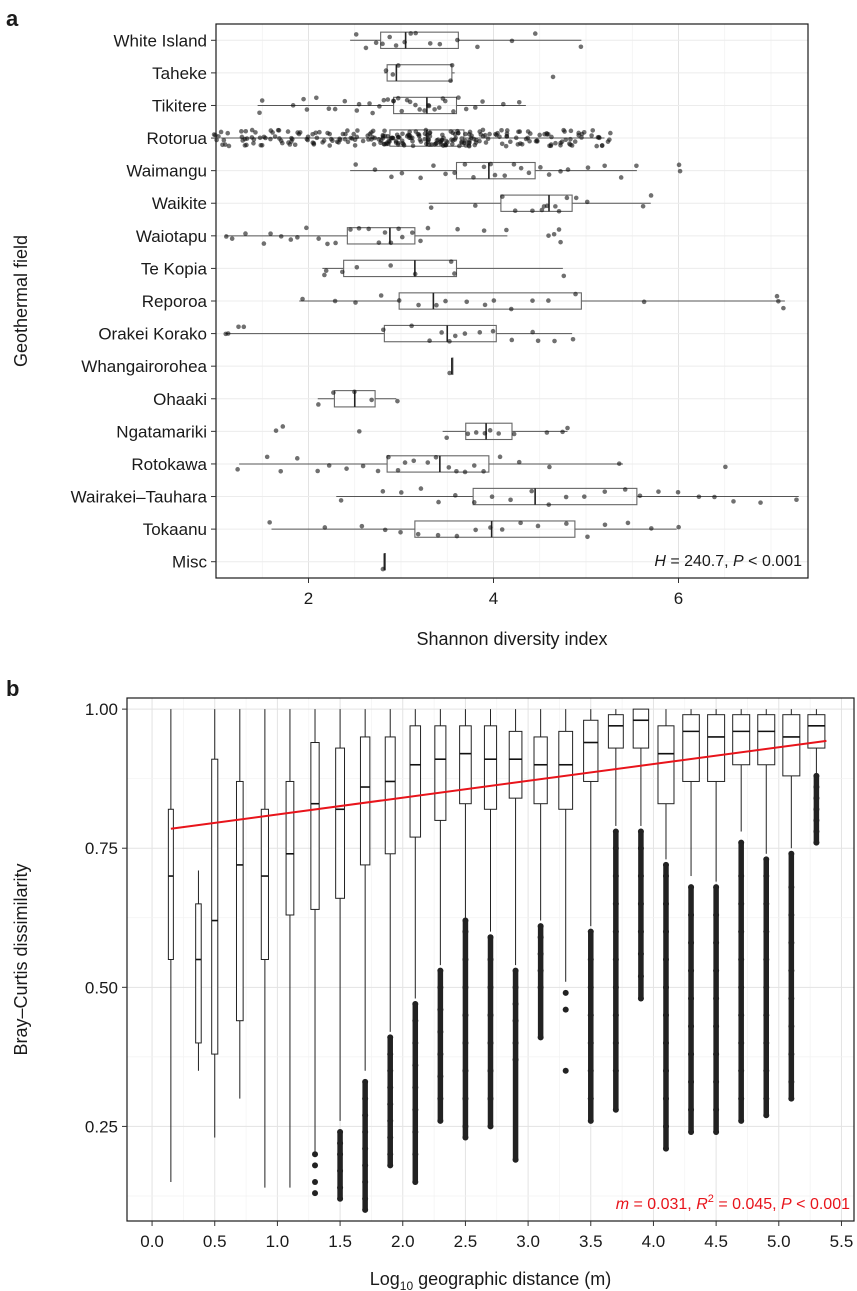 Image resolution: width=857 pixels, height=1291 pixels. What do you see at coordinates (101, 848) in the screenshot?
I see `y-tick-label: 0.75` at bounding box center [101, 848].